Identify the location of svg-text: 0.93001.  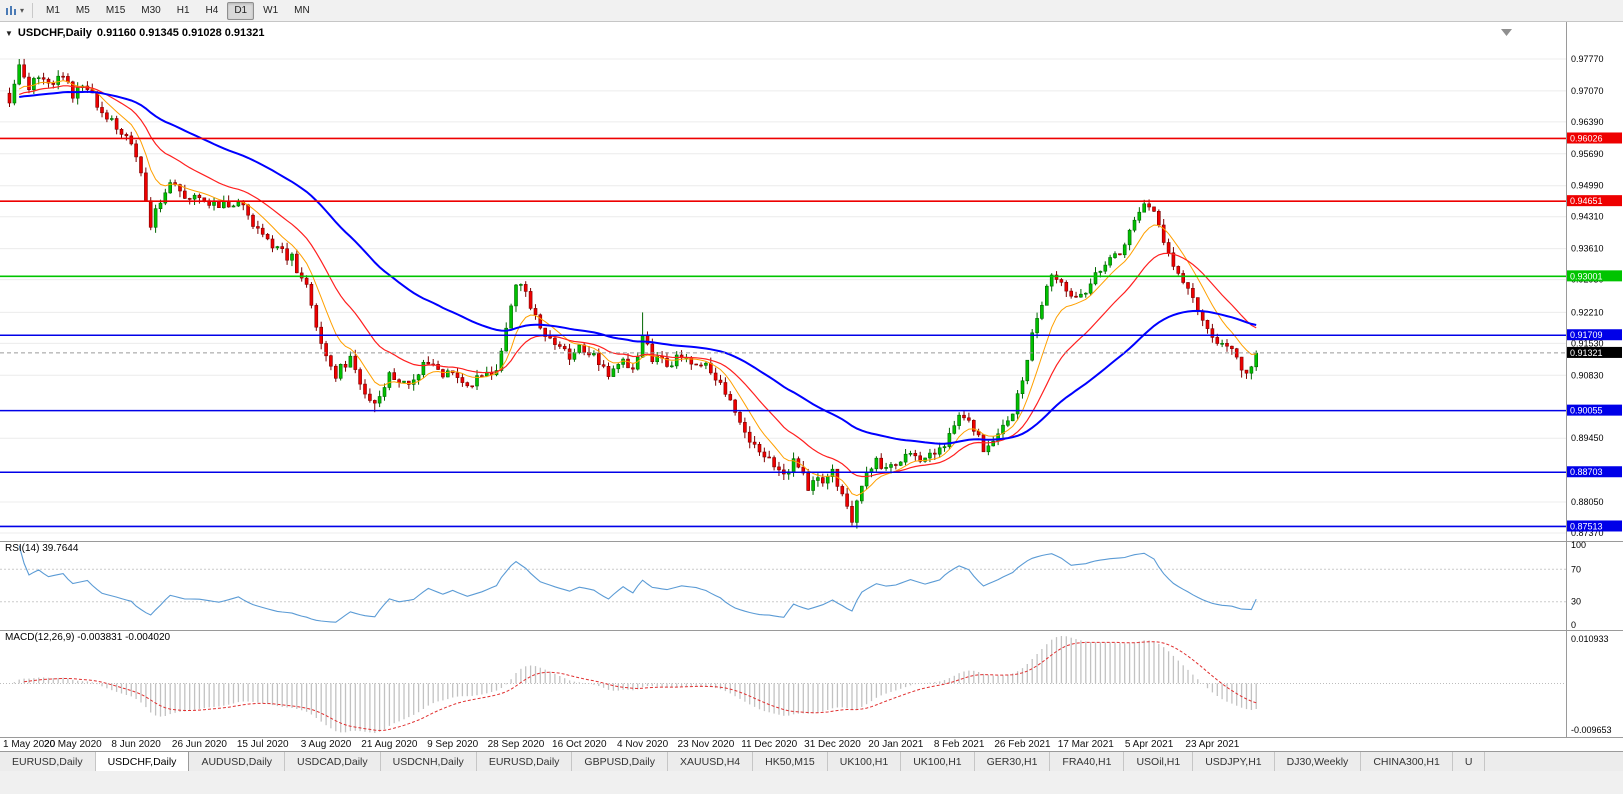
(1586, 276).